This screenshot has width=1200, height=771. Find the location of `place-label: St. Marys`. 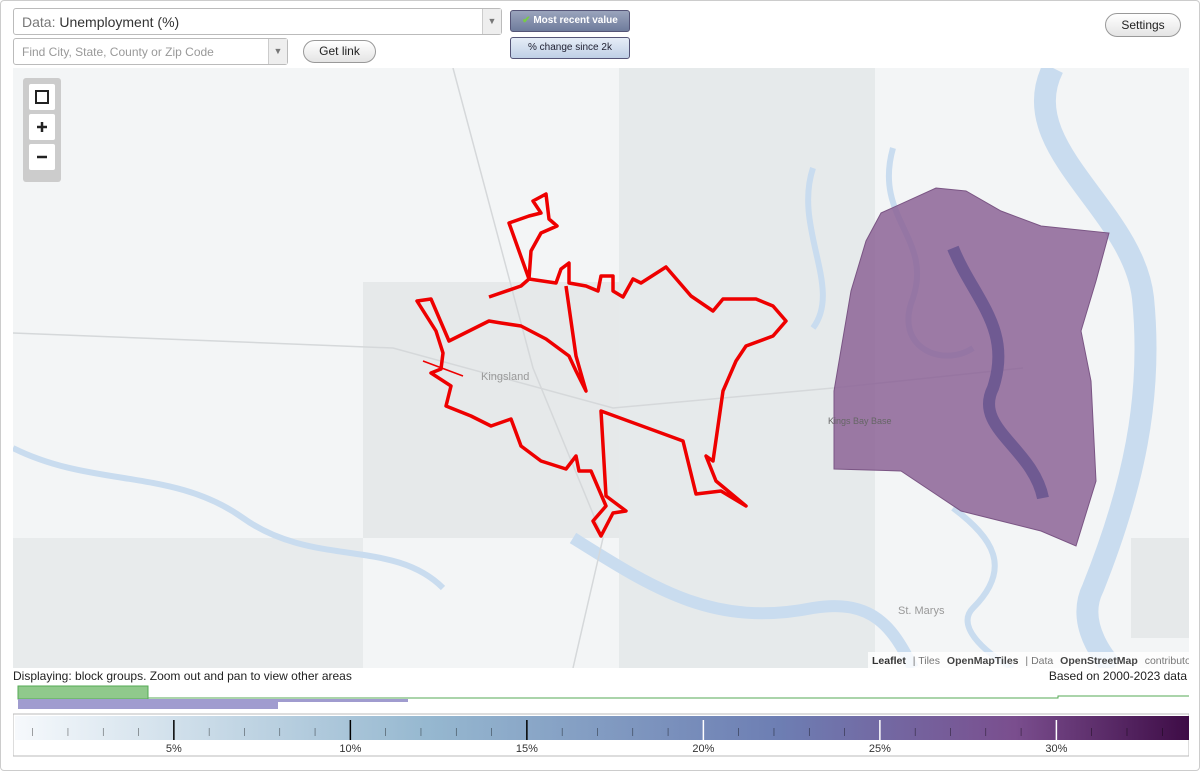

place-label: St. Marys is located at coordinates (921, 611).